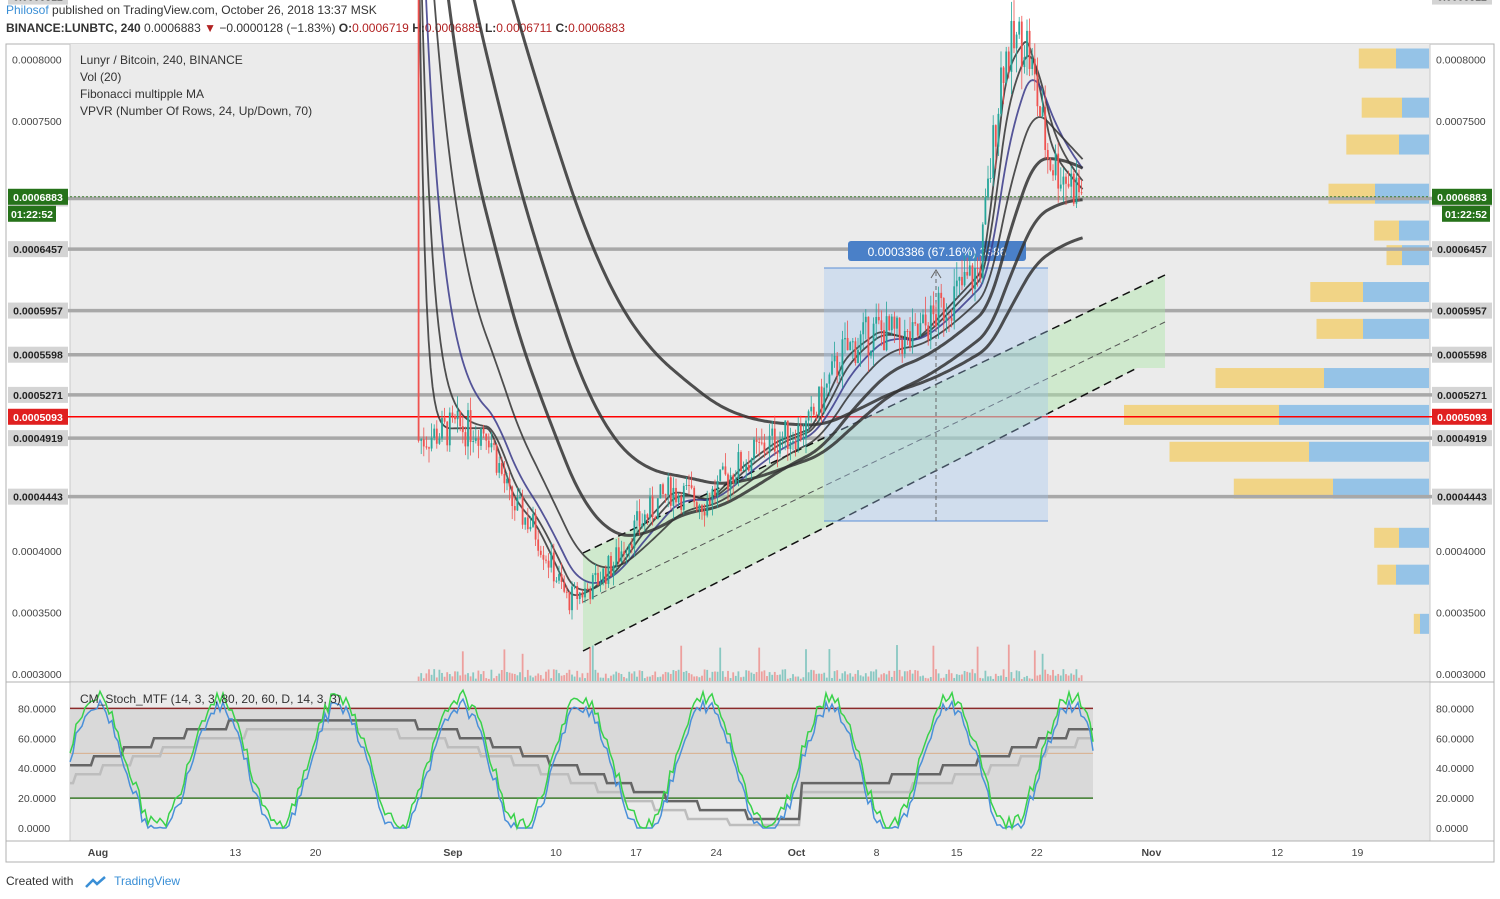 The height and width of the screenshot is (899, 1500). What do you see at coordinates (1462, 312) in the screenshot?
I see `price-level-tag-right-text: 0.0005957` at bounding box center [1462, 312].